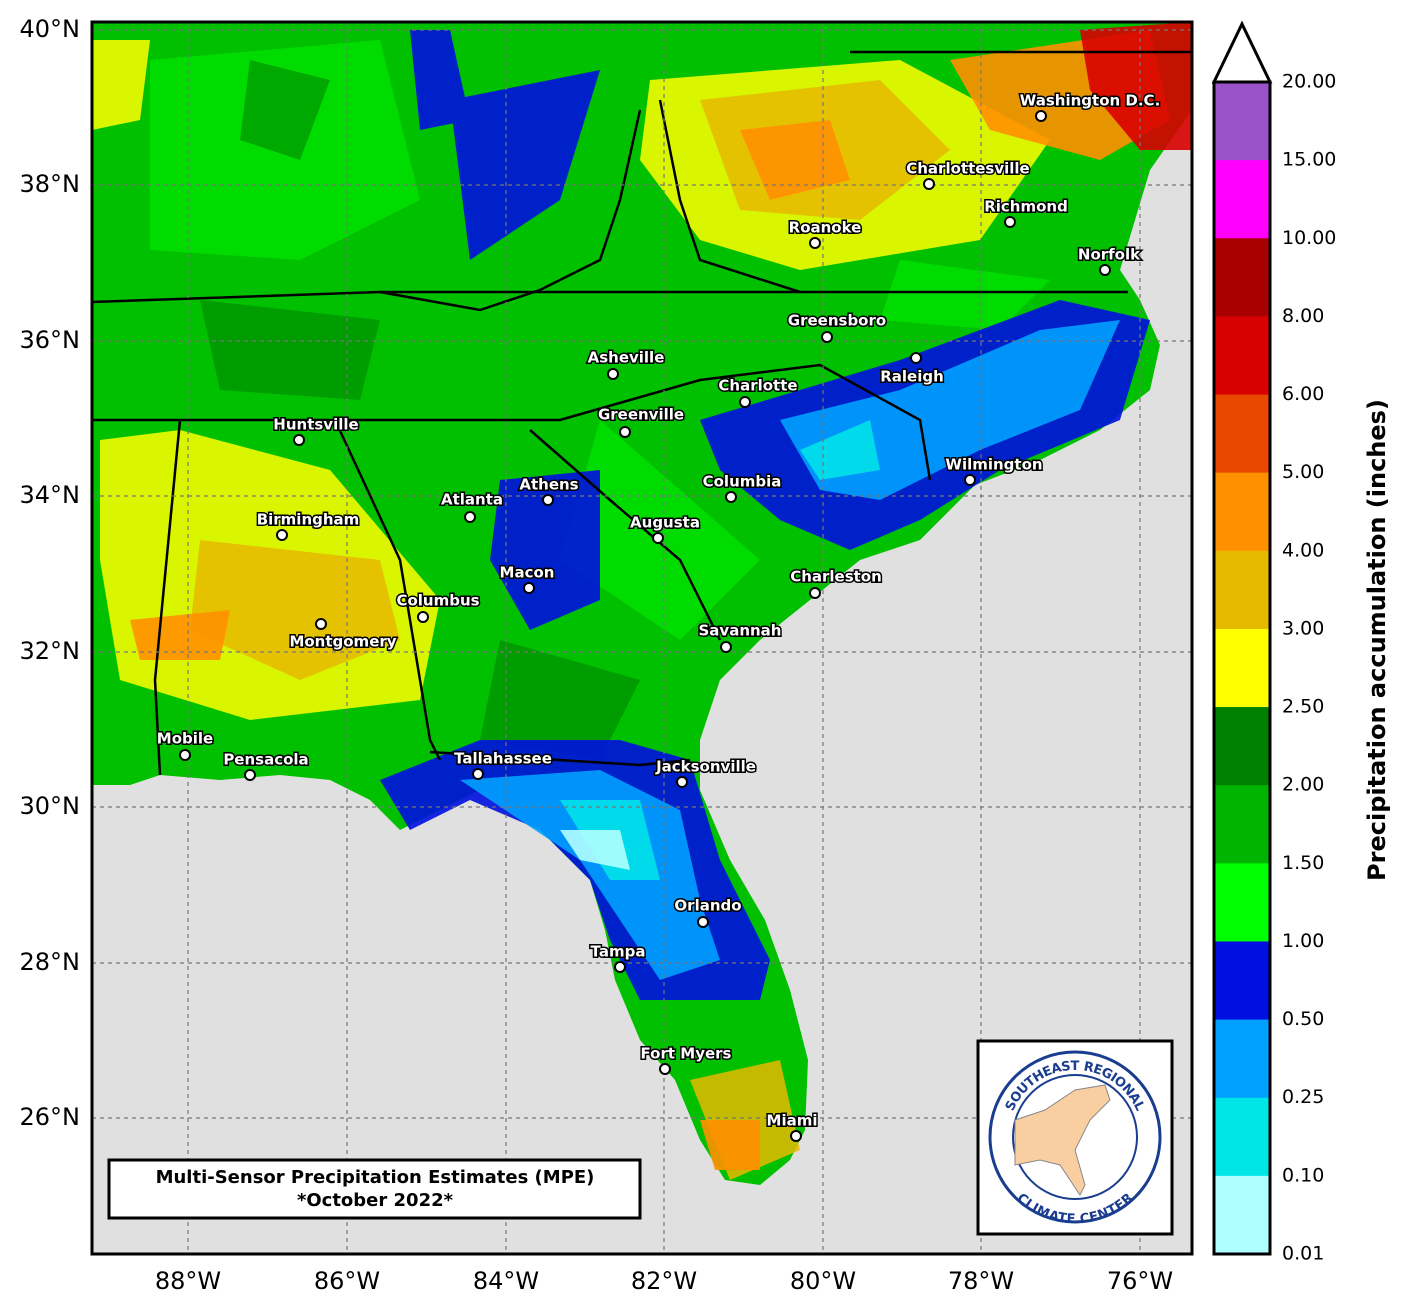  Describe the element at coordinates (548, 485) in the screenshot. I see `city-label: Athens` at that location.